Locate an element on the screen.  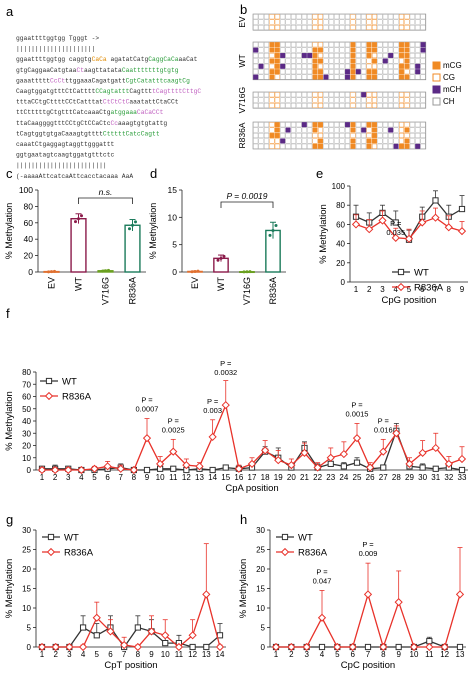
x-tick-label: 19 is located at coordinates (278, 477).